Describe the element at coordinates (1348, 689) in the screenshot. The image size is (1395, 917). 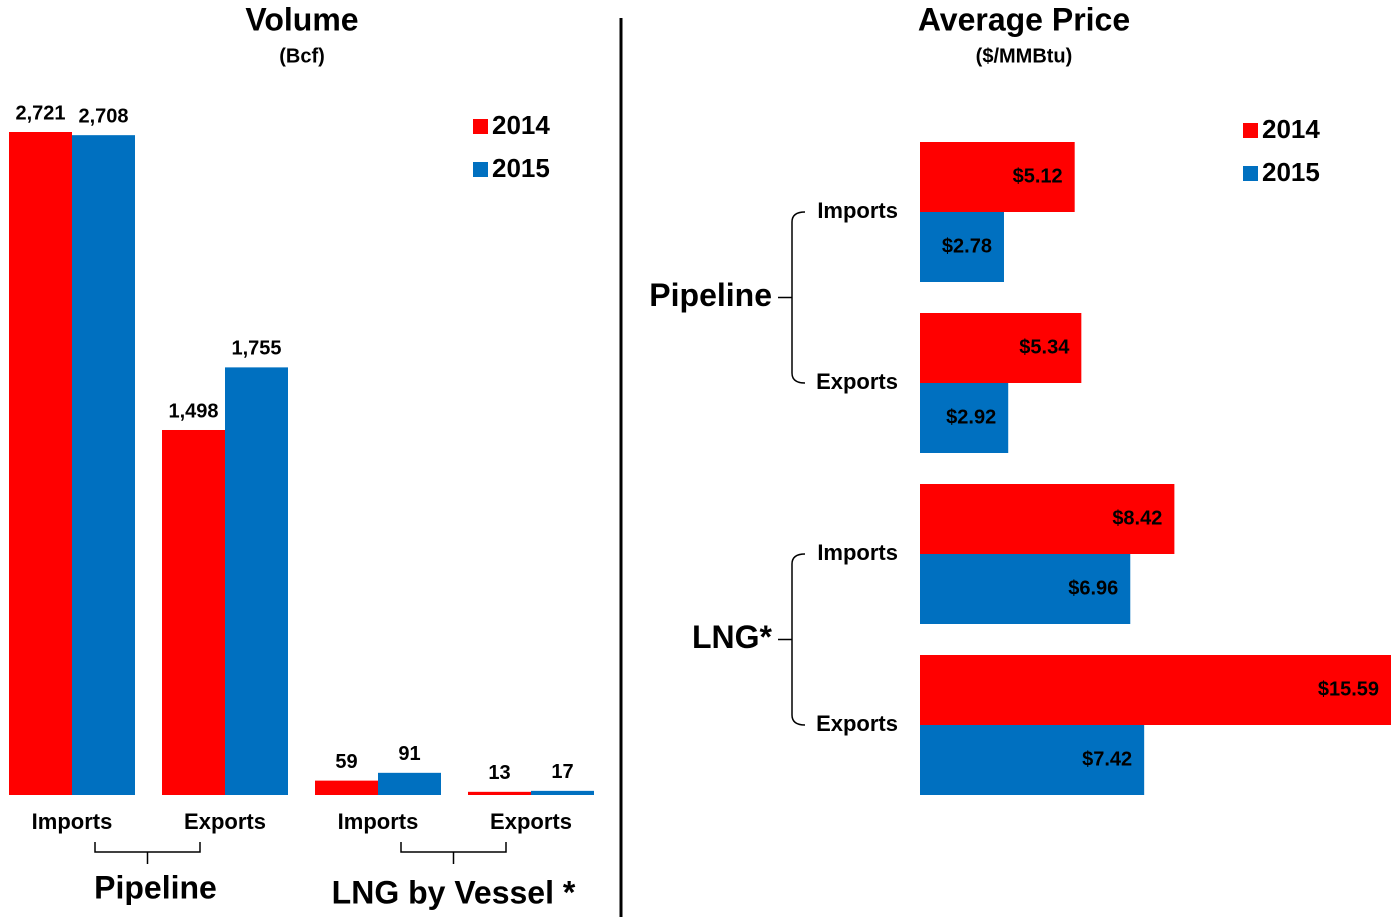
I see `data-label: $15.59` at that location.